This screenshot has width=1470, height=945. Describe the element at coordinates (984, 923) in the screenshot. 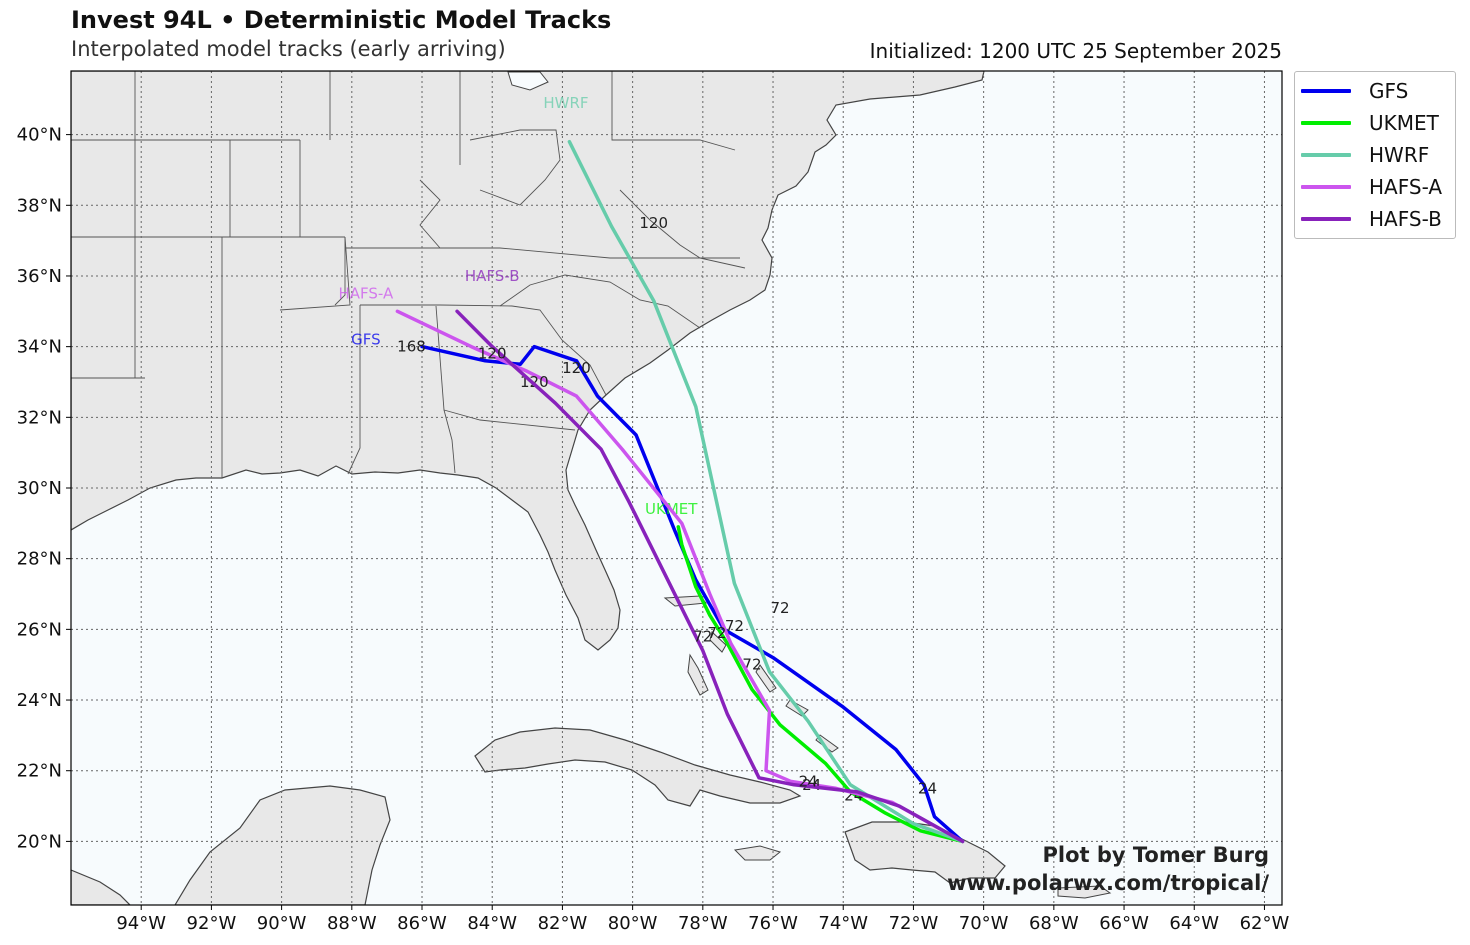

I see `lon-tick-label: 70°W` at that location.